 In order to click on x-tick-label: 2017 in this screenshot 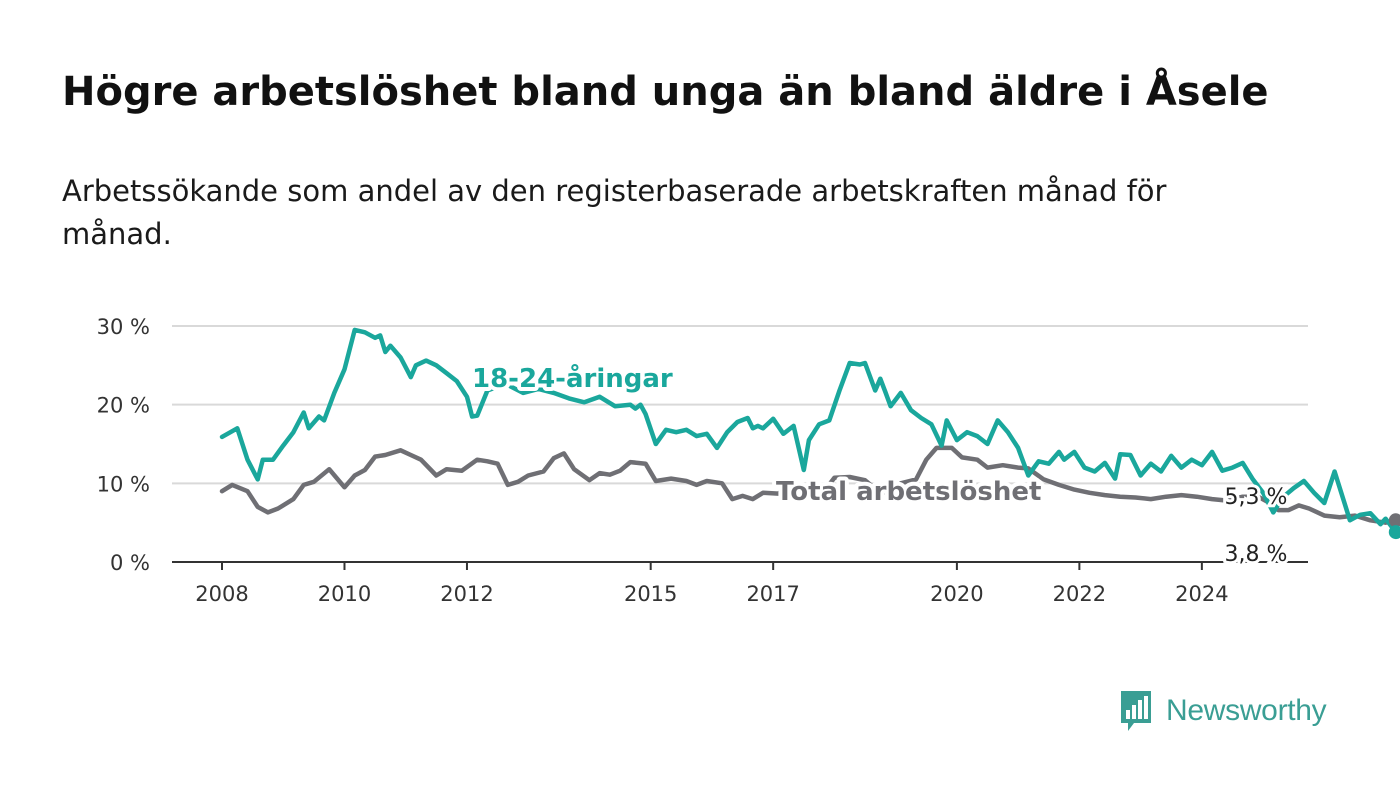, I will do `click(772, 594)`.